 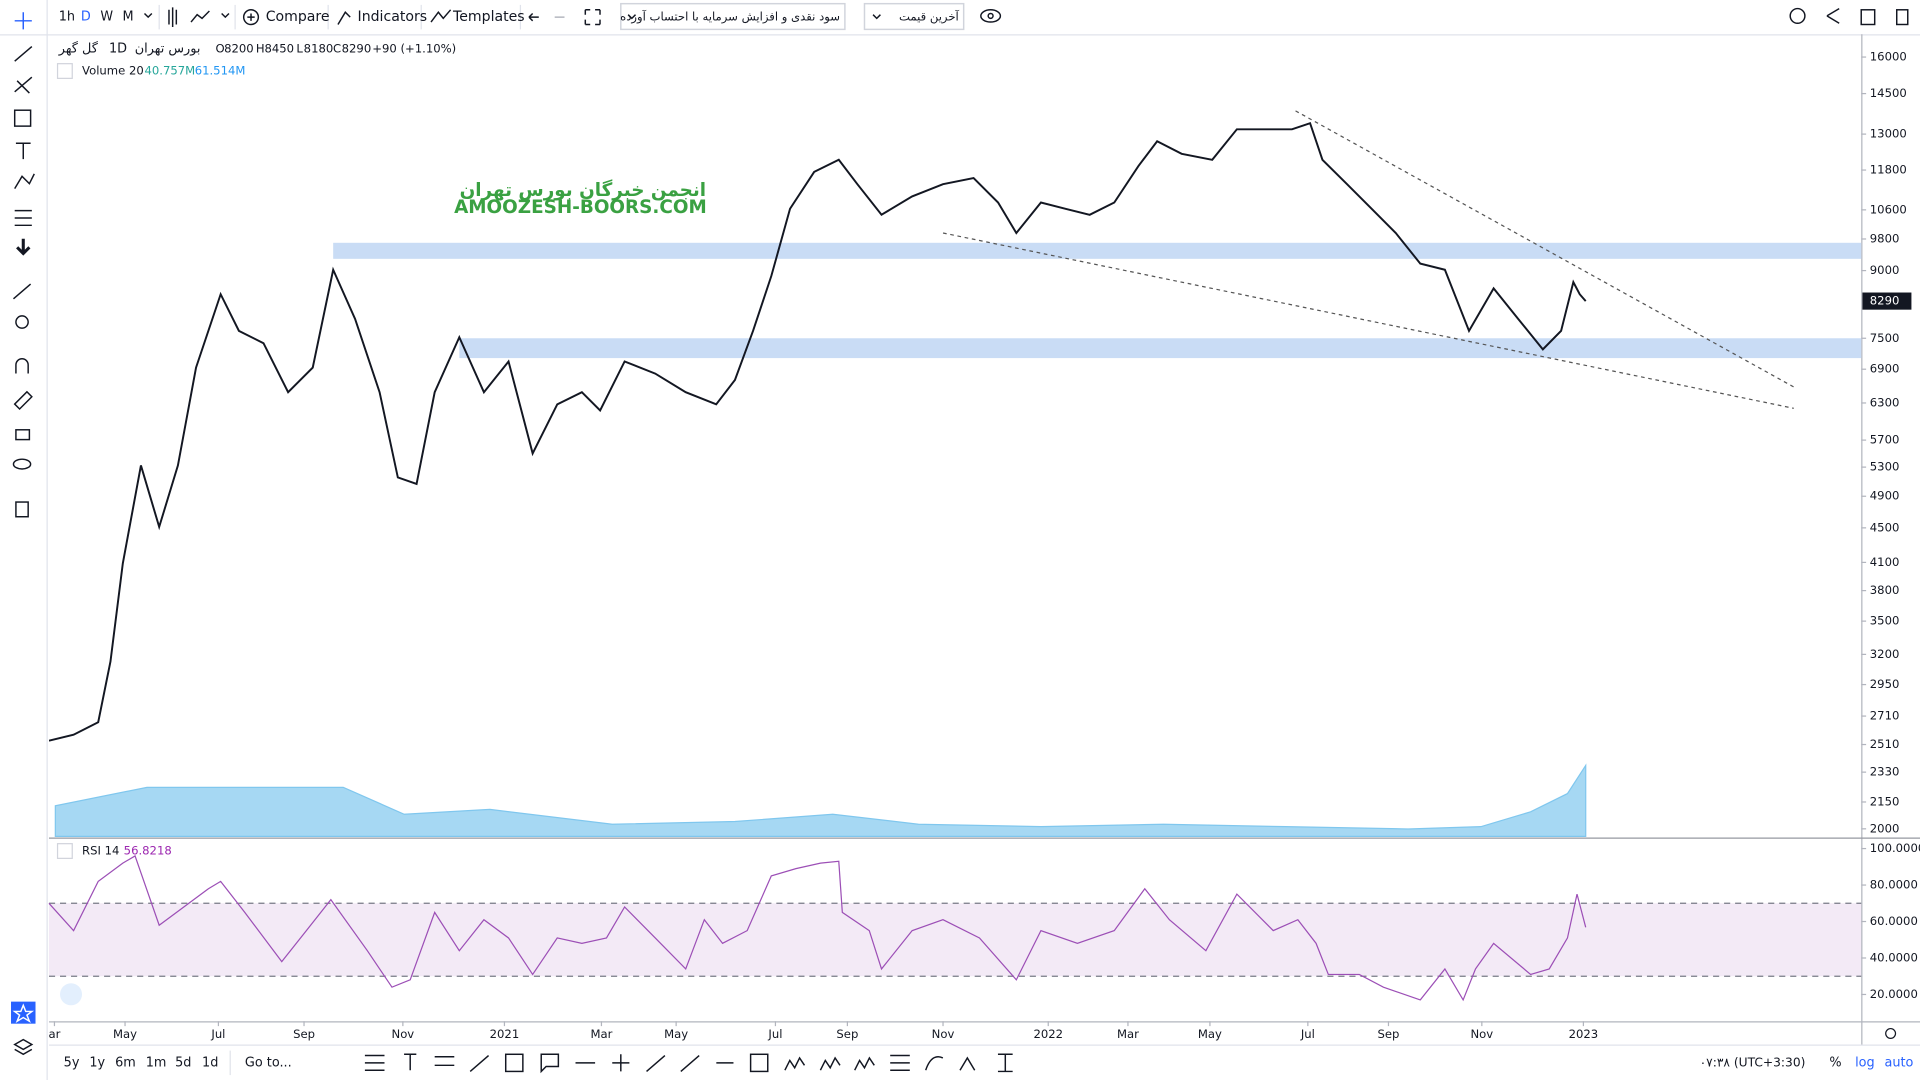 I want to click on bottom-drawing-tools, so click(x=688, y=1063).